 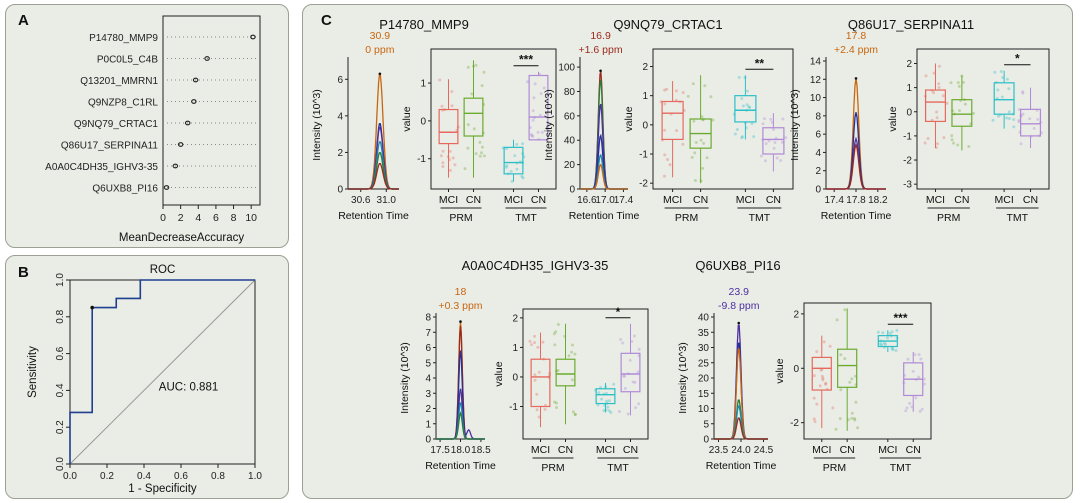 I want to click on optimal-threshold-point, so click(x=92, y=307).